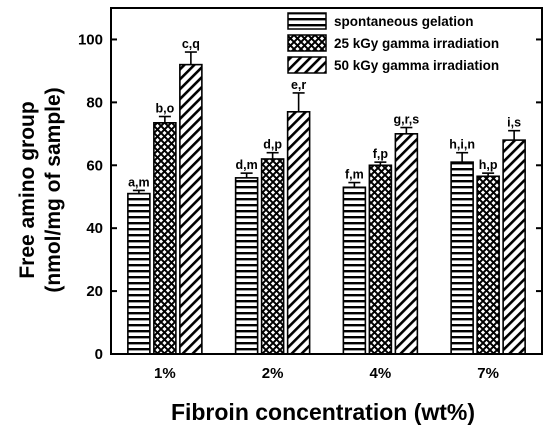 The height and width of the screenshot is (433, 550). What do you see at coordinates (381, 373) in the screenshot?
I see `x-tick-label: 4%` at bounding box center [381, 373].